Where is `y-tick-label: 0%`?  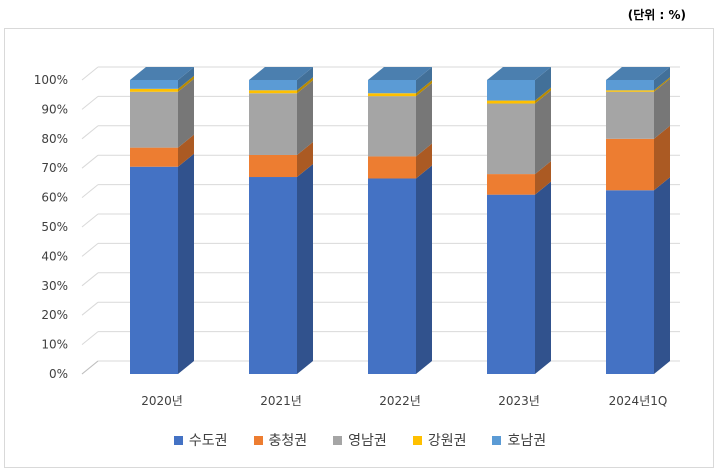 y-tick-label: 0% is located at coordinates (58, 374).